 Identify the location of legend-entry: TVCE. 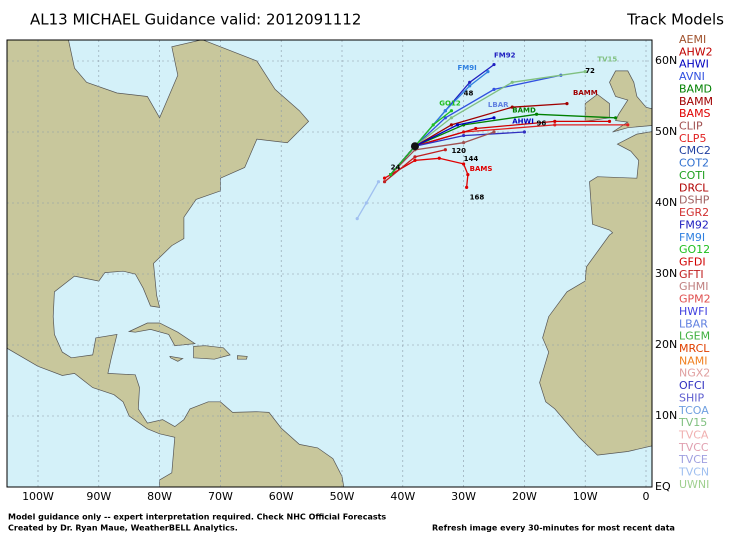
(693, 459).